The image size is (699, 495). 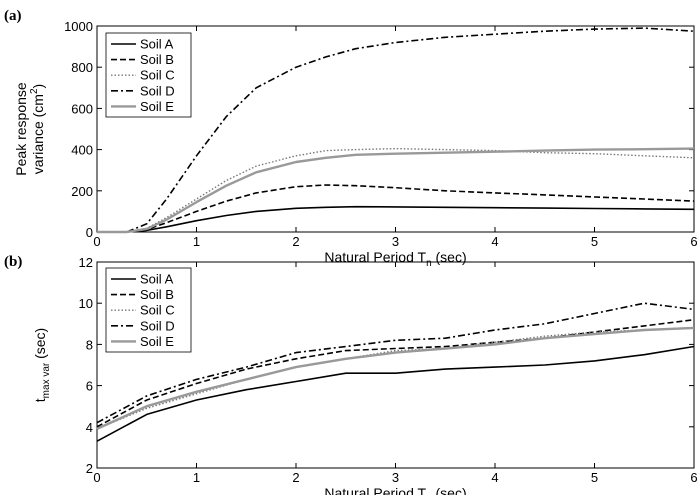 I want to click on y-tick-label: 12, so click(x=86, y=262).